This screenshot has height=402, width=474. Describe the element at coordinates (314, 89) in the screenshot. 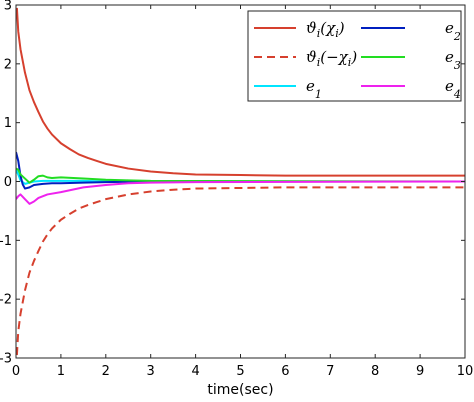

I see `legend-label-2: e1` at that location.